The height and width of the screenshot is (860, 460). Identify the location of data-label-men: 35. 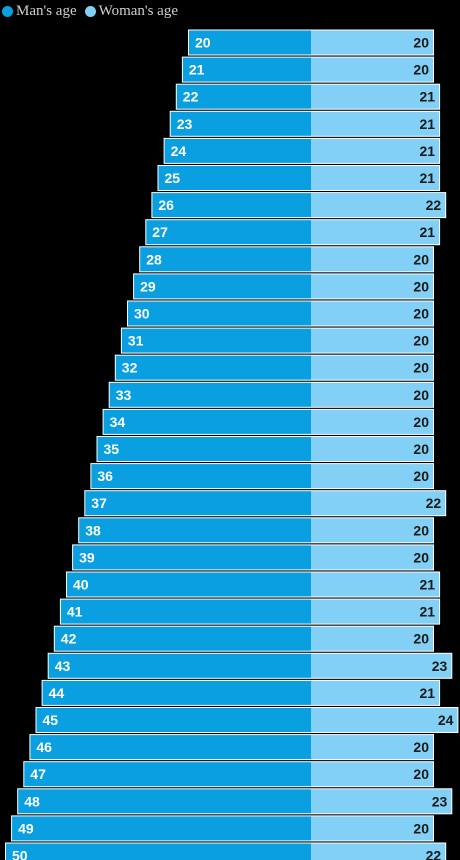
(112, 449).